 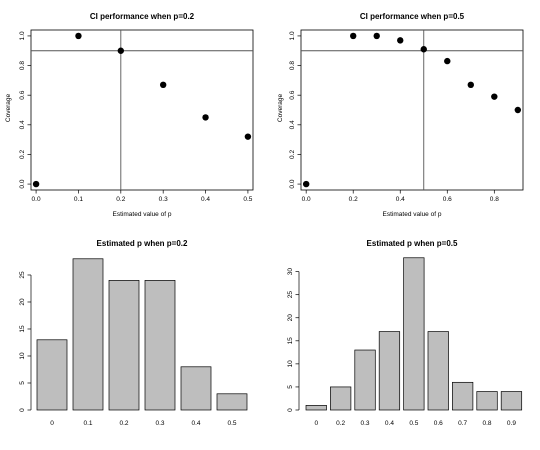 What do you see at coordinates (412, 243) in the screenshot?
I see `chart-title: Estimated p when p=0.5` at bounding box center [412, 243].